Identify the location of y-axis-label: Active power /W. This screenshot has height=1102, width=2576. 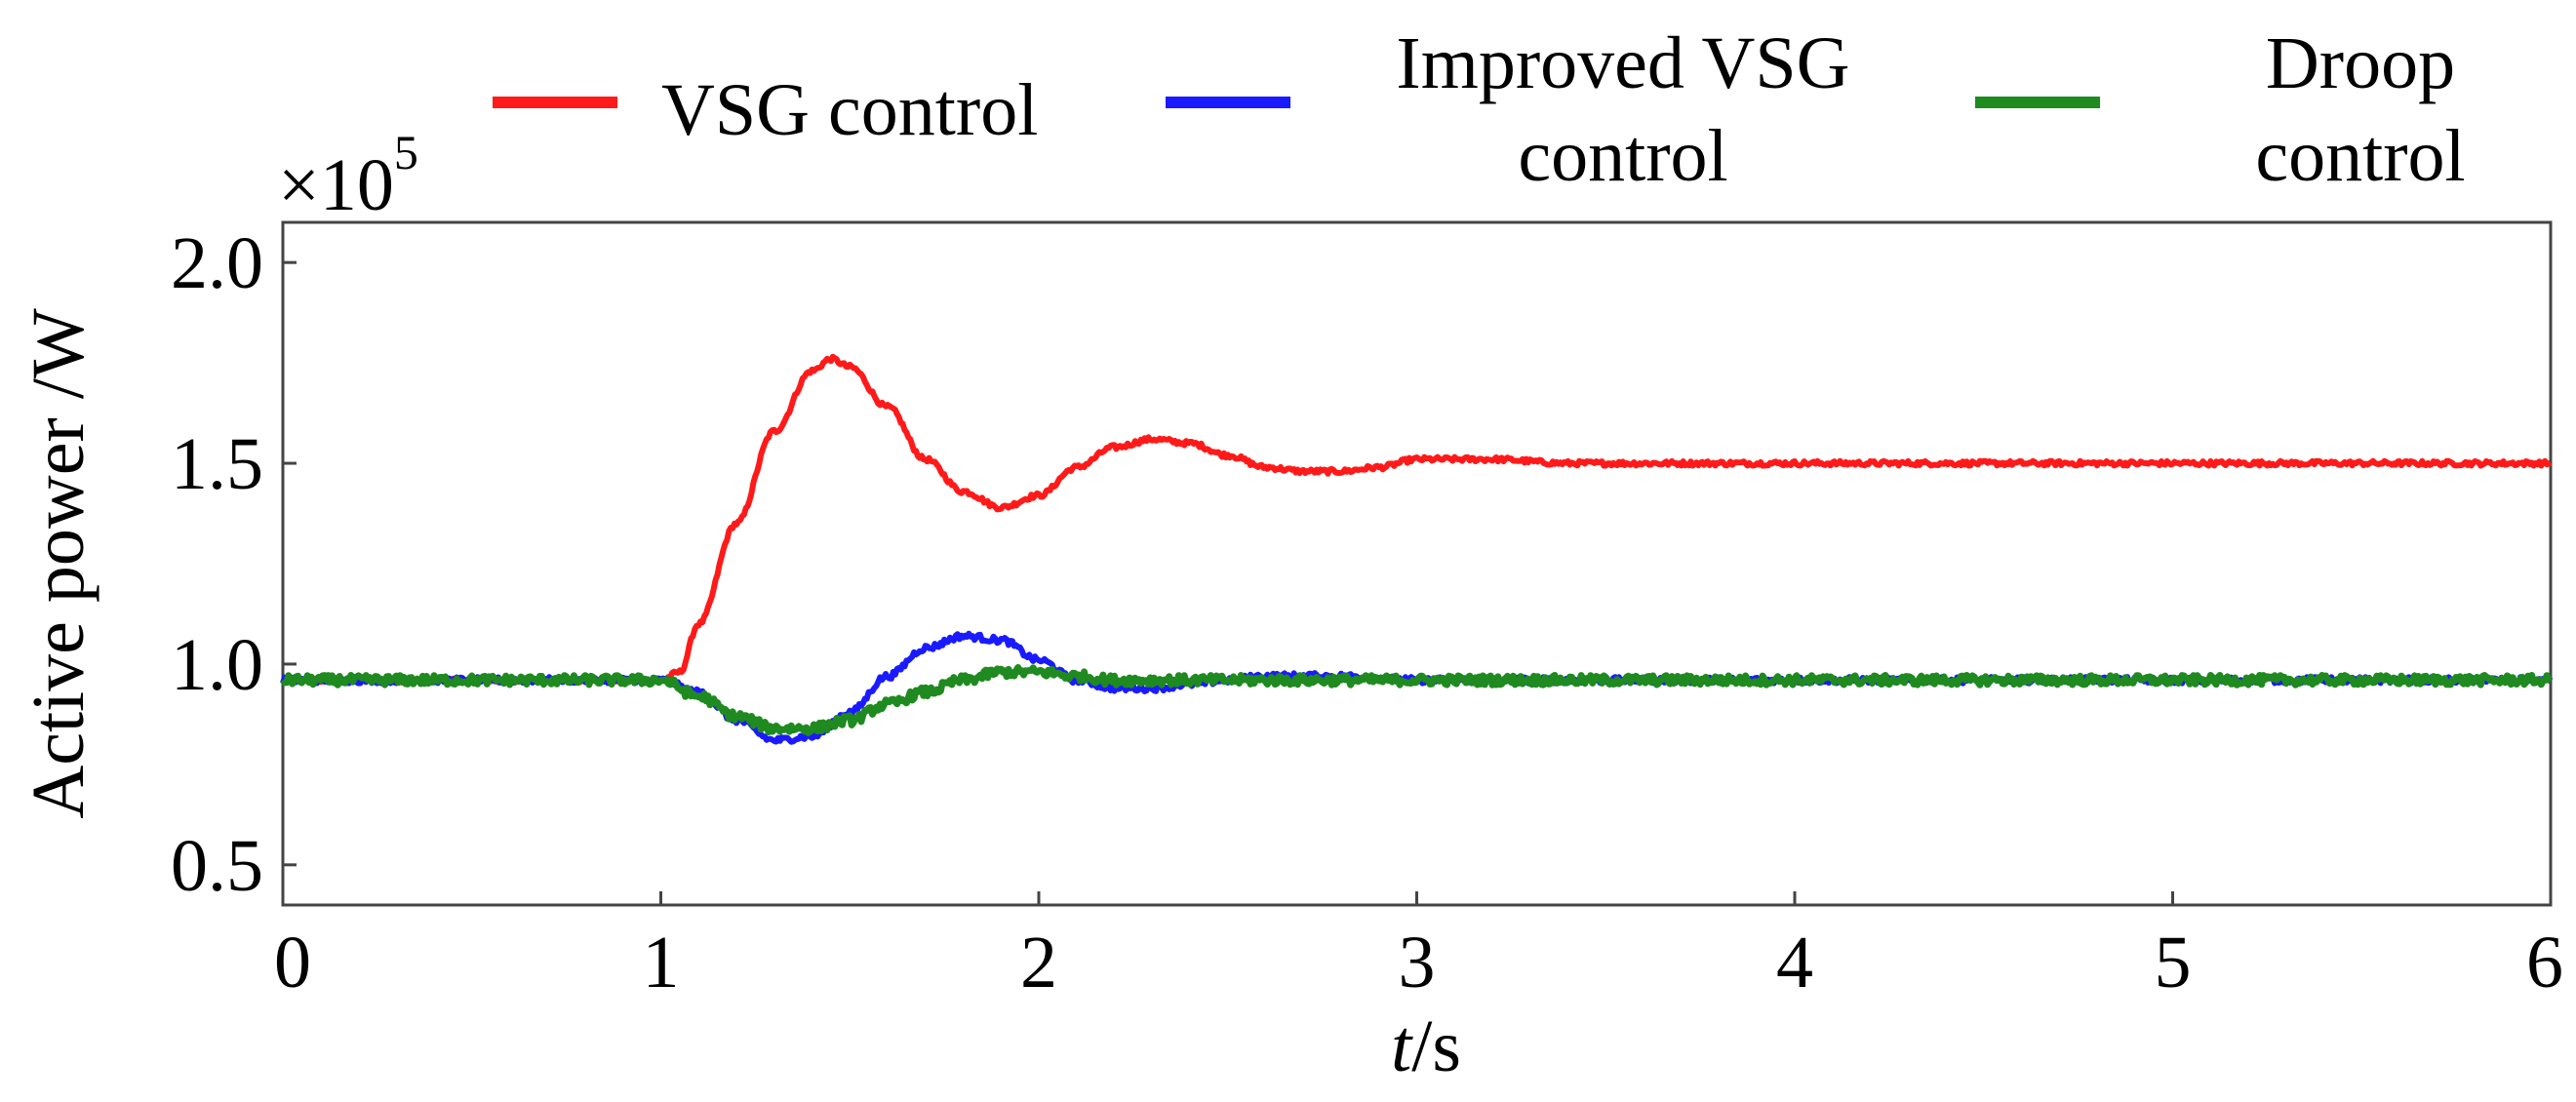
(58, 563).